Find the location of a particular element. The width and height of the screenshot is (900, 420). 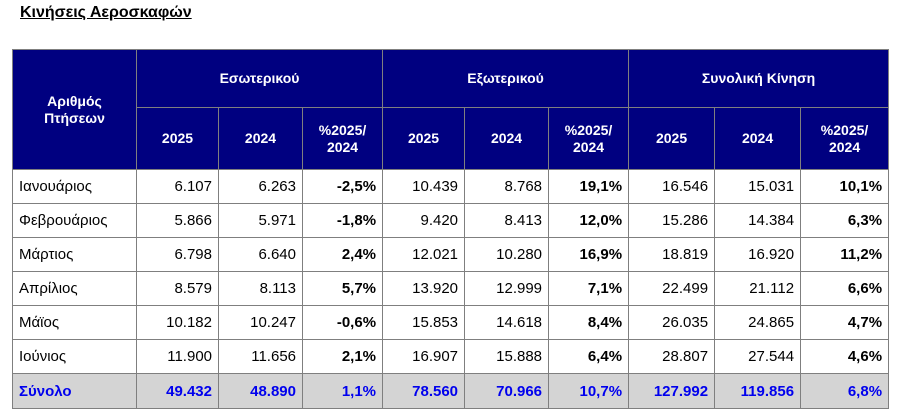

value-cell: 16.546 is located at coordinates (672, 186).